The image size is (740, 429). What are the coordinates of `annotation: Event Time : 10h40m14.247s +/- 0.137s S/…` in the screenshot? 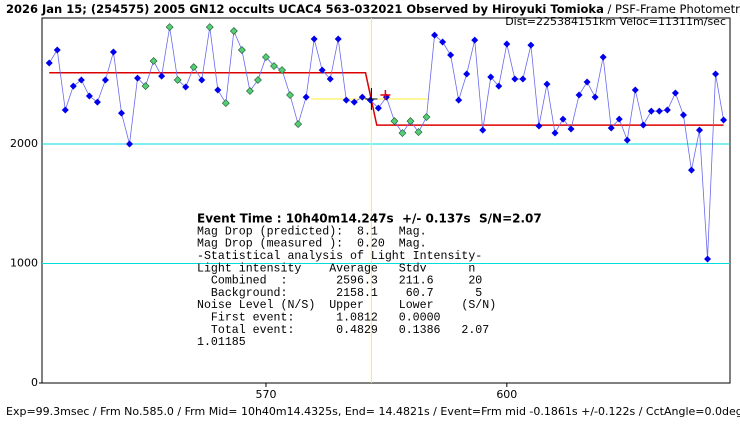 It's located at (369, 219).